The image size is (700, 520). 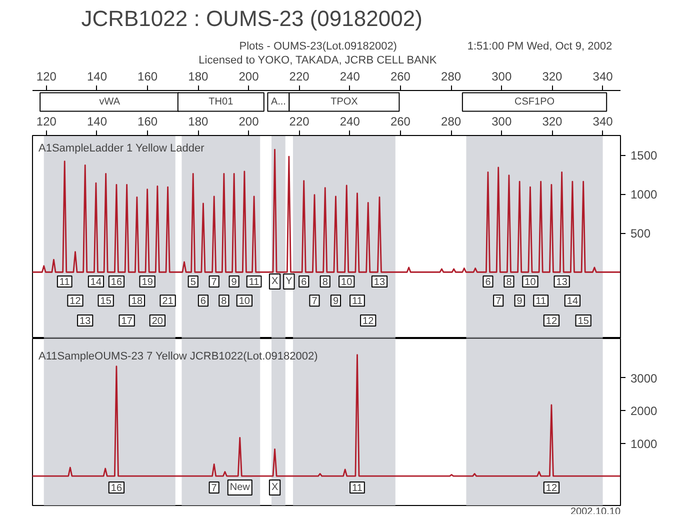 I want to click on x2-tick-label: 140, so click(x=97, y=77).